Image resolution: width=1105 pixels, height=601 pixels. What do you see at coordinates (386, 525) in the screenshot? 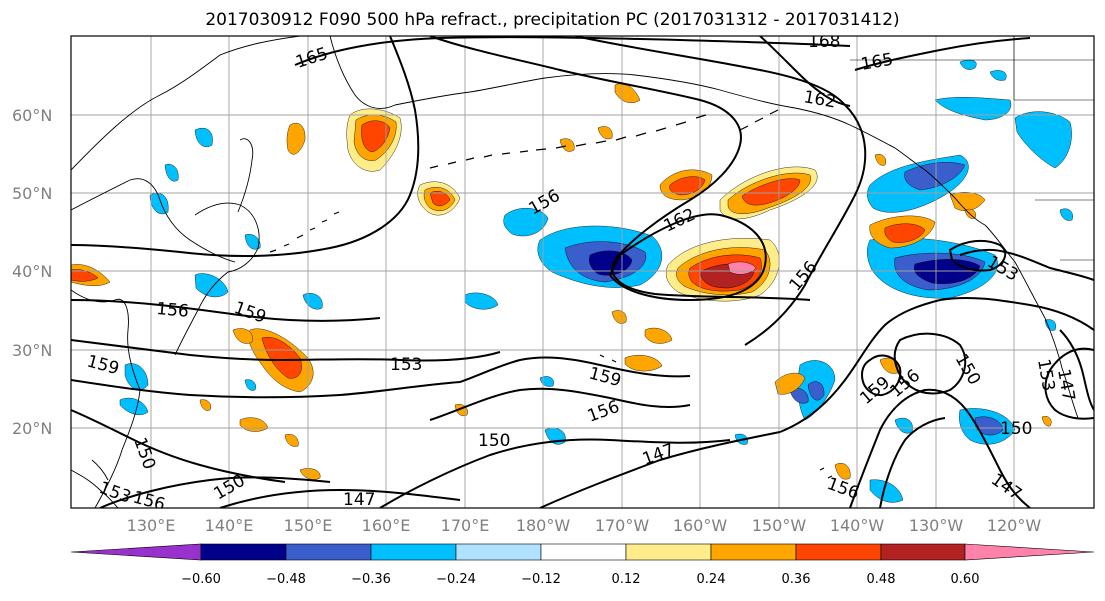
I see `lon-label-160e: 160°E` at bounding box center [386, 525].